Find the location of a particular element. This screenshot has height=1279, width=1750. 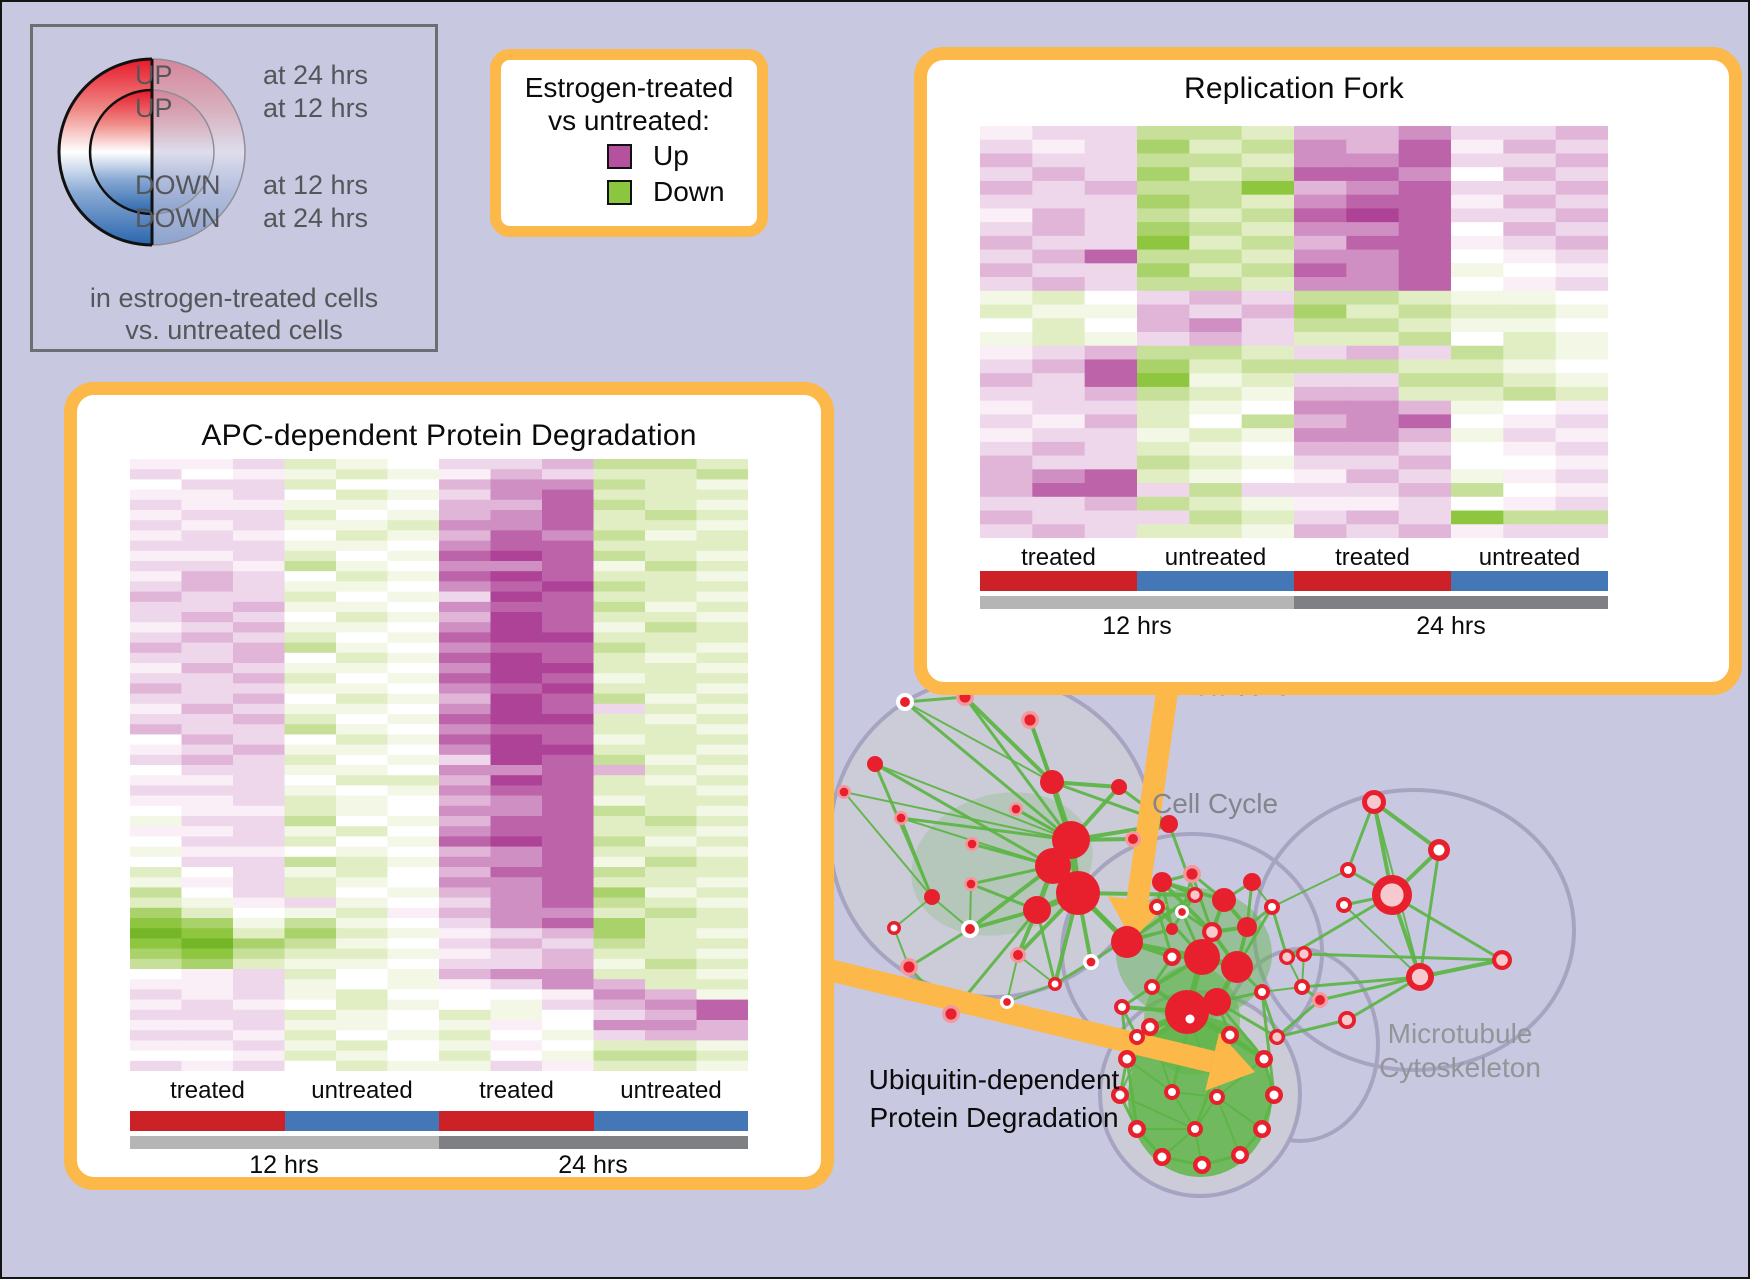

key-time-down-24: at 24 hrs is located at coordinates (316, 218).